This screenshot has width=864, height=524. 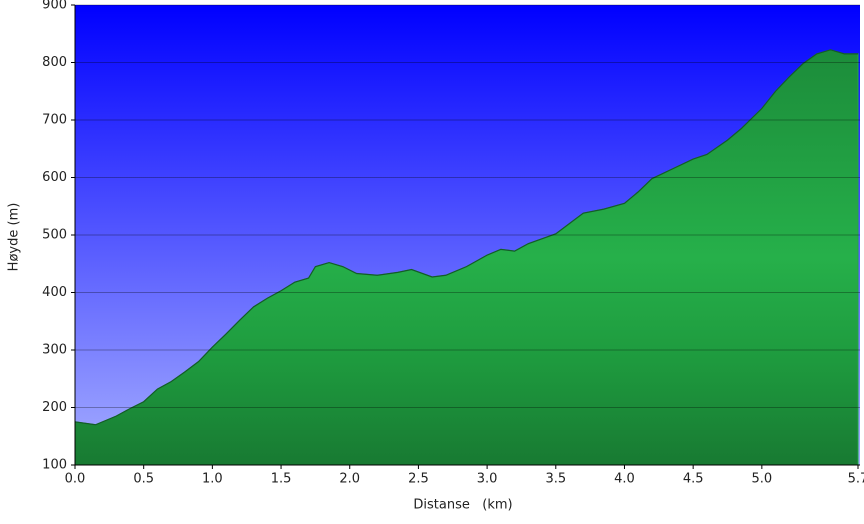 What do you see at coordinates (54, 6) in the screenshot?
I see `y-tick-label: 900` at bounding box center [54, 6].